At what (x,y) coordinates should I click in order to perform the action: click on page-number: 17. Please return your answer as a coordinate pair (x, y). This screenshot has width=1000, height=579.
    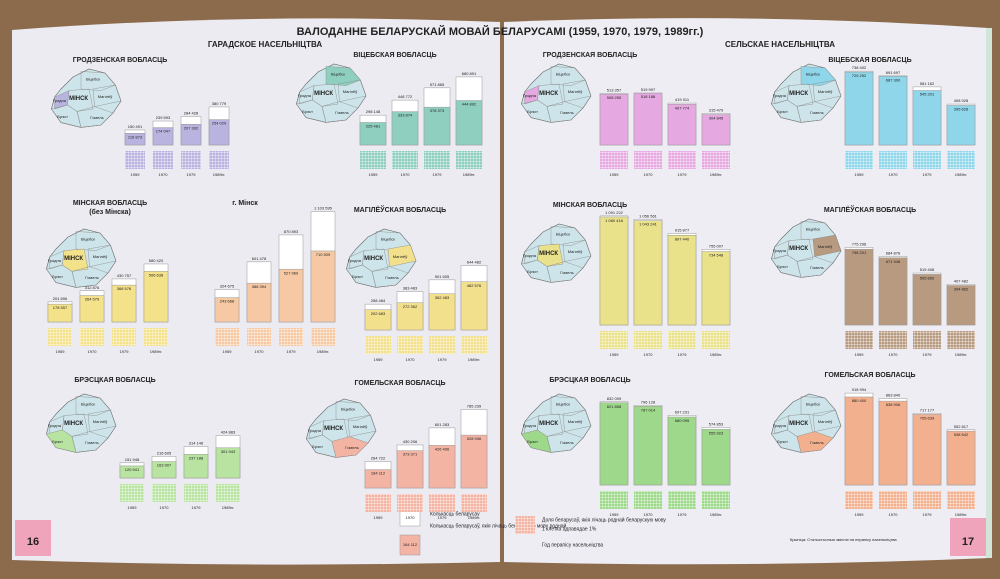
    Looking at the image, I should click on (968, 542).